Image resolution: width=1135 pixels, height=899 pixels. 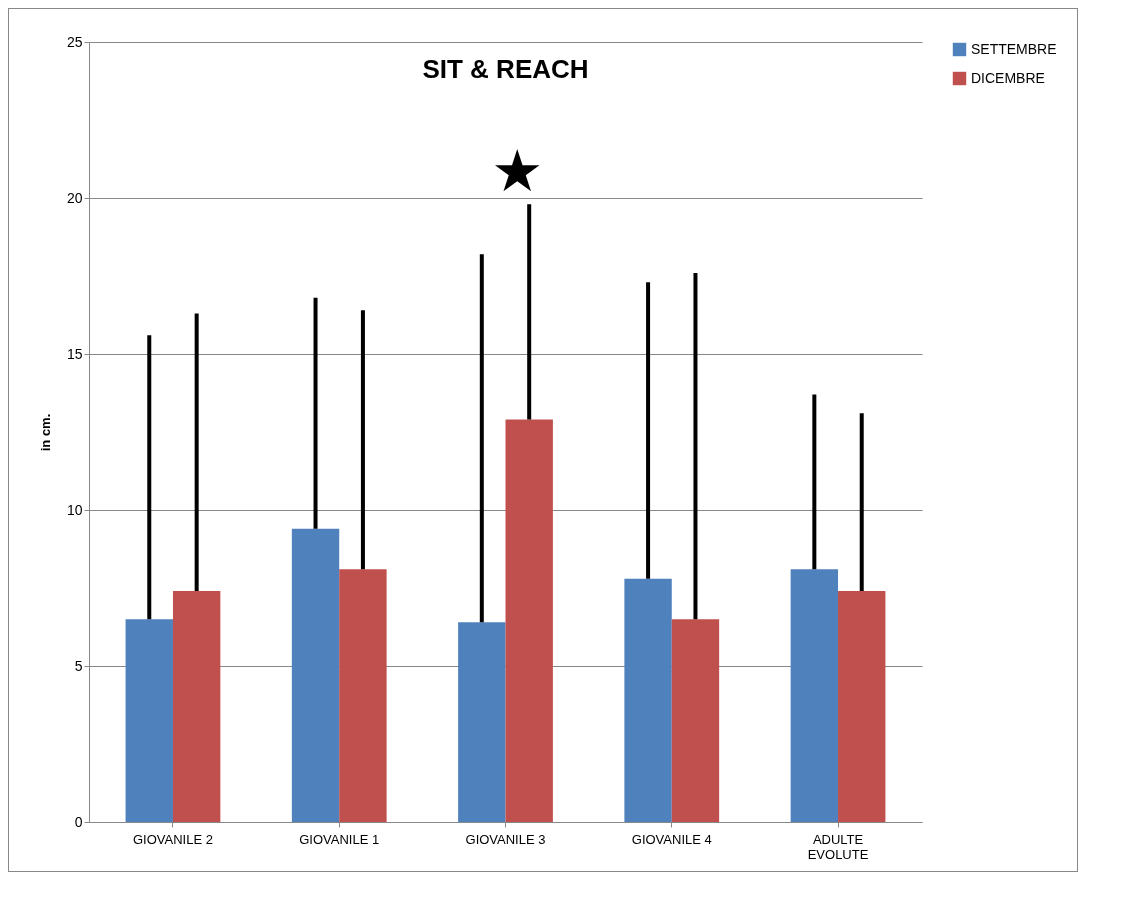 What do you see at coordinates (74, 509) in the screenshot?
I see `y-tick-label: 10` at bounding box center [74, 509].